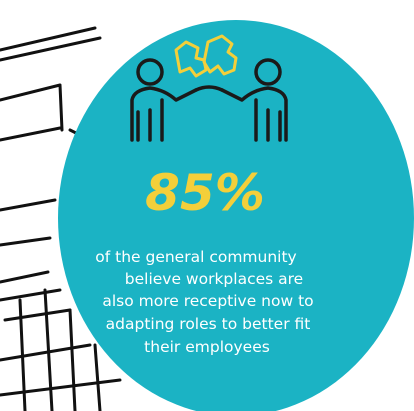 This screenshot has height=411, width=414. What do you see at coordinates (208, 324) in the screenshot?
I see `description-line: adapting roles to better fit` at bounding box center [208, 324].